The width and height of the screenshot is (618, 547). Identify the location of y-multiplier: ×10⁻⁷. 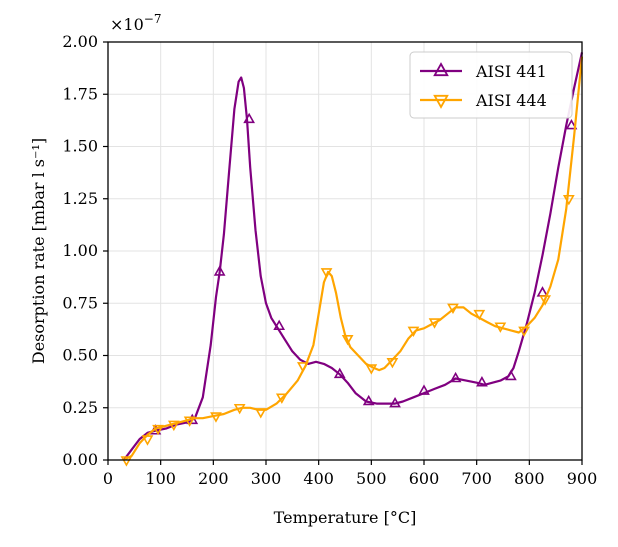
(135, 23).